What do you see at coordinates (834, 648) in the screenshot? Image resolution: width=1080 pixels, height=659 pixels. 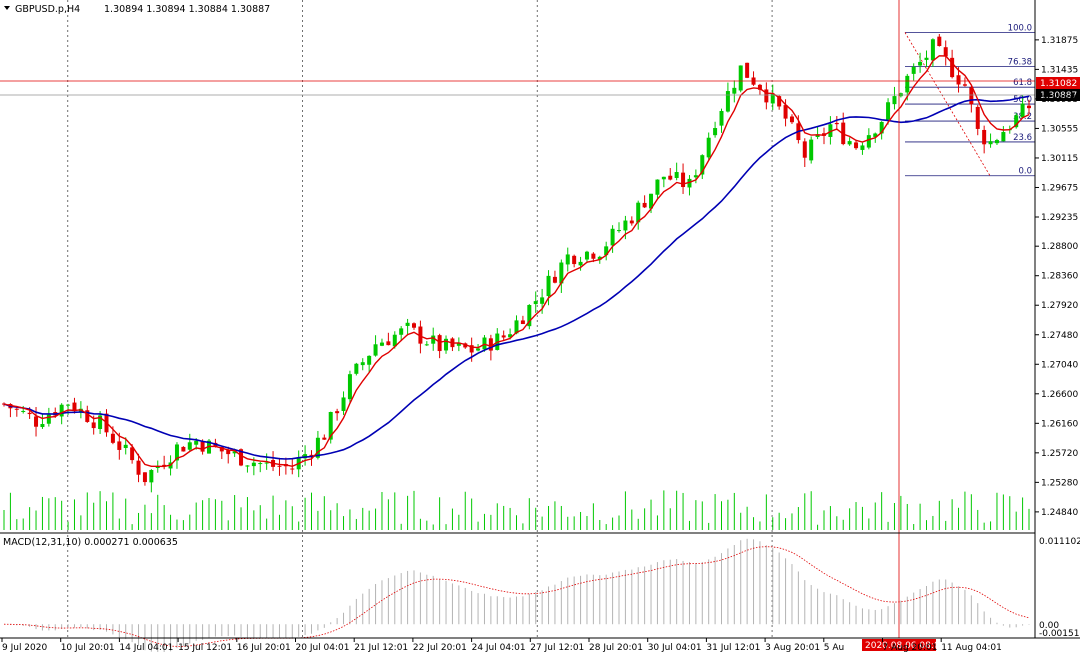 I see `time-tick-label: 5 Au` at bounding box center [834, 648].